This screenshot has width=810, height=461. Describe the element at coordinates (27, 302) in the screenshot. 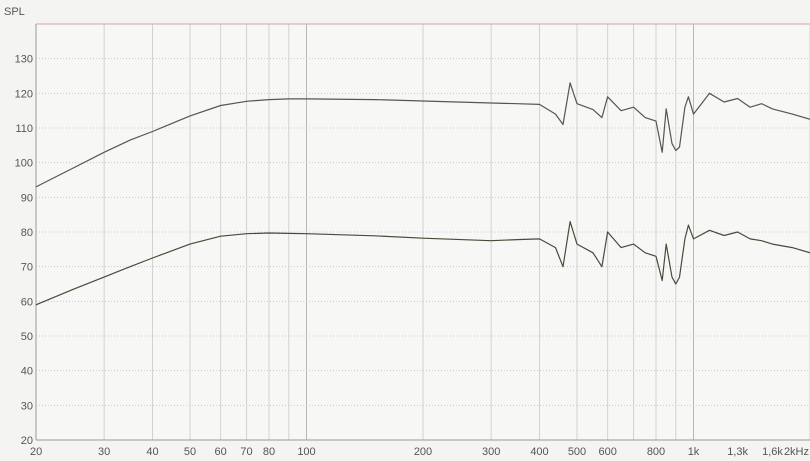

I see `y-tick-label: 60` at that location.